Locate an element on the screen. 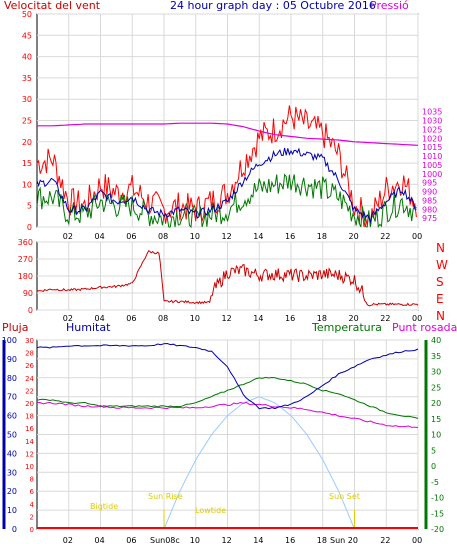 Image resolution: width=457 pixels, height=544 pixels. wind-y-tick: 50 is located at coordinates (27, 14).